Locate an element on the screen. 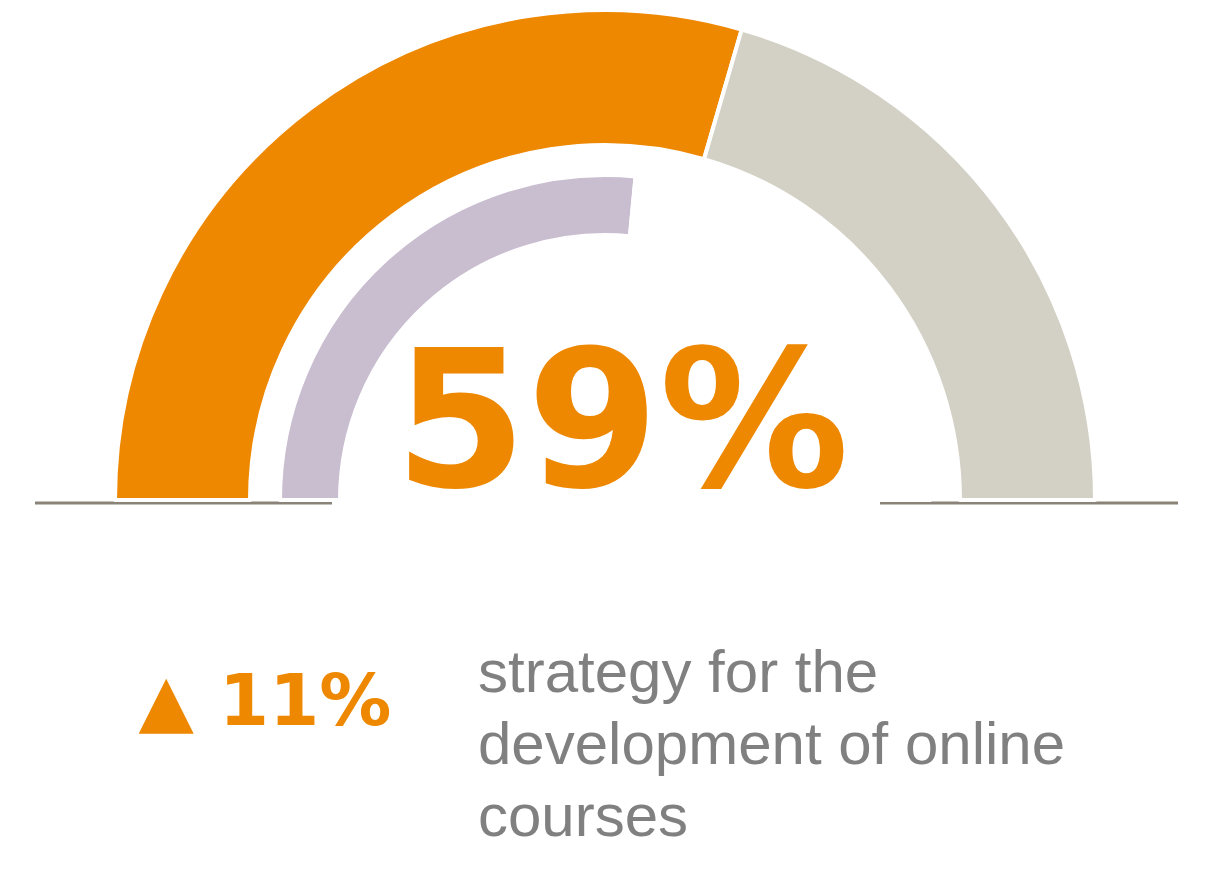 This screenshot has width=1219, height=880. data-label: 59% is located at coordinates (622, 420).